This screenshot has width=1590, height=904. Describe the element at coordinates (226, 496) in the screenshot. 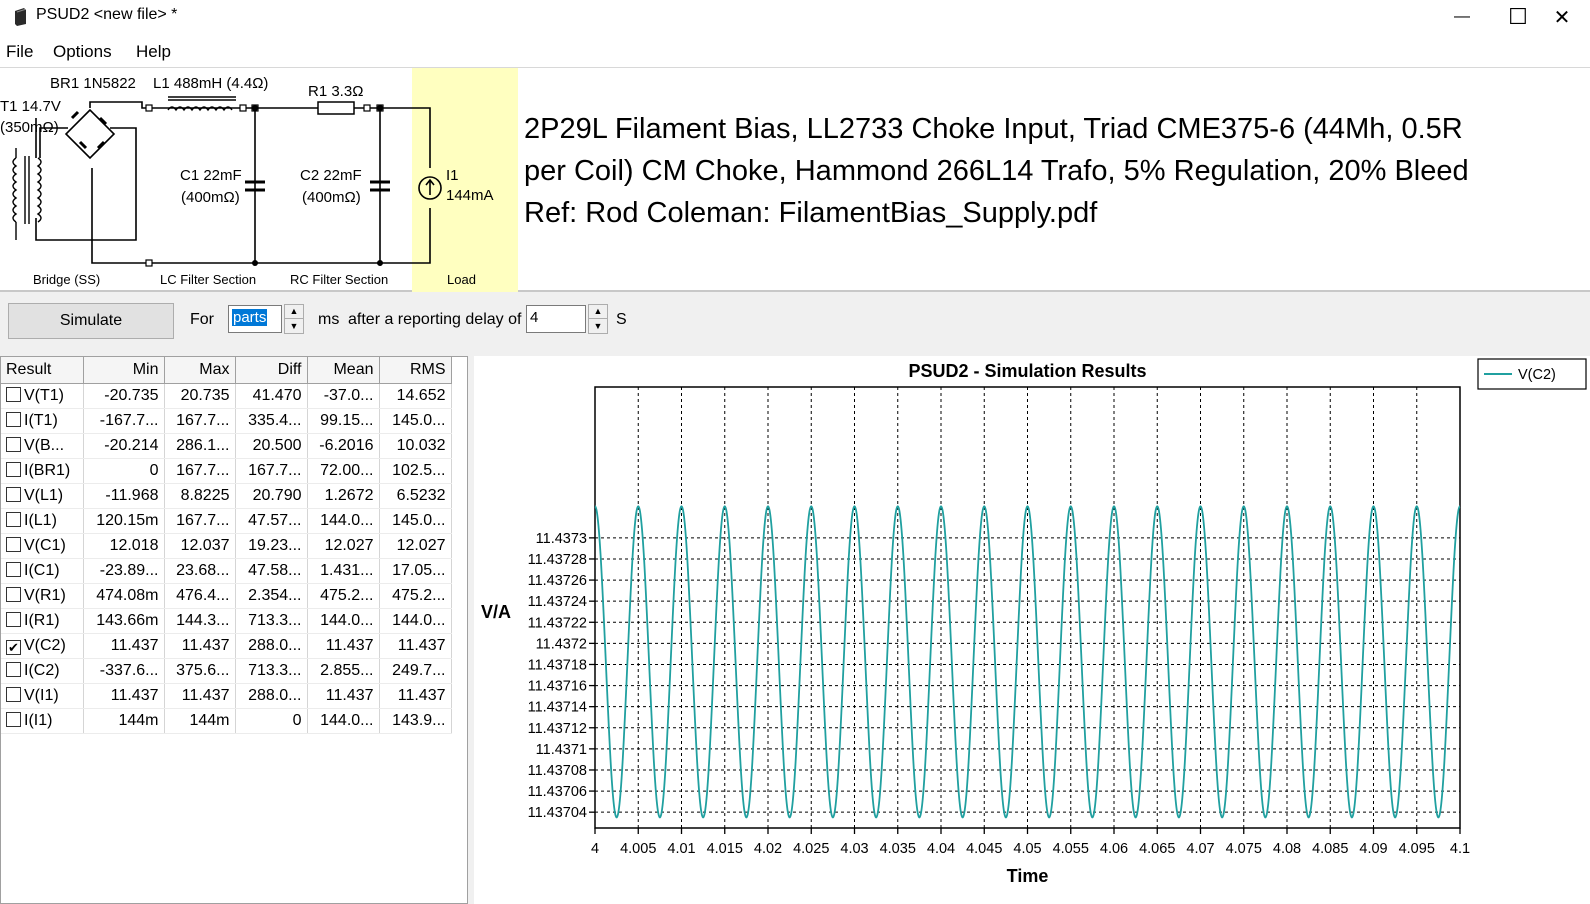

I see `table-row: V(L1) -11.968 8.8225 20.790 1.2672 6.5232` at that location.